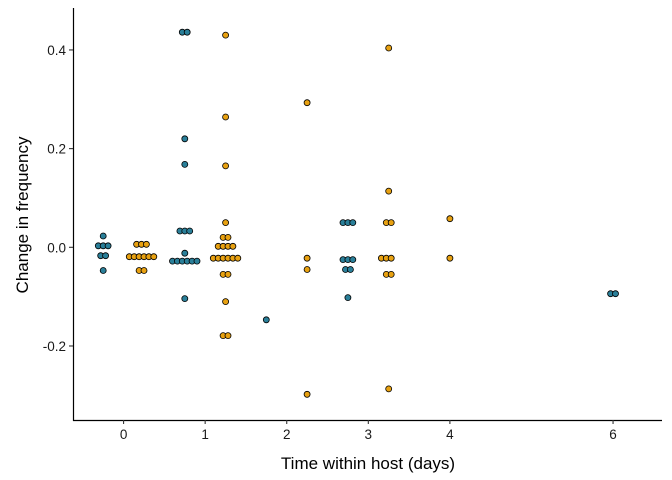 Image resolution: width=672 pixels, height=480 pixels. Describe the element at coordinates (450, 434) in the screenshot. I see `x-tick-label: 4` at that location.